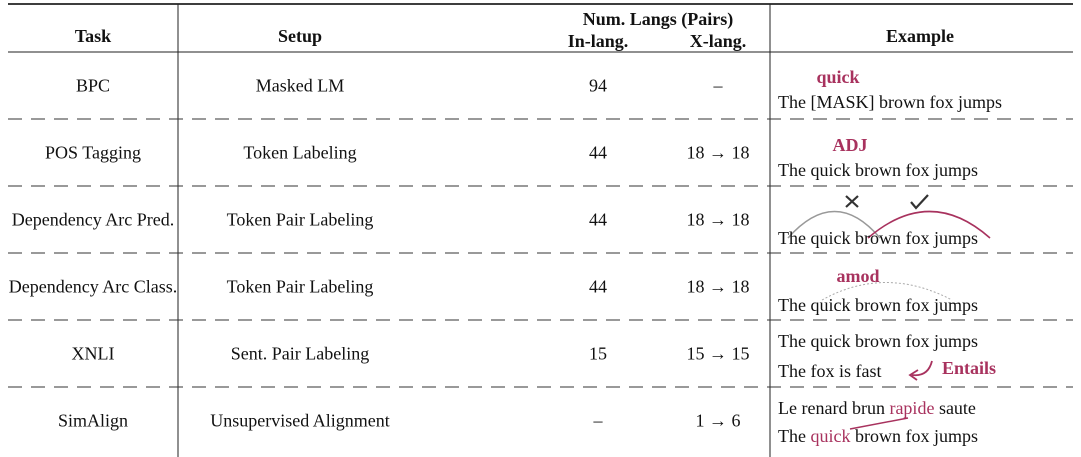 The image size is (1081, 457). I want to click on example-premise: The quick brown fox jumps, so click(878, 341).